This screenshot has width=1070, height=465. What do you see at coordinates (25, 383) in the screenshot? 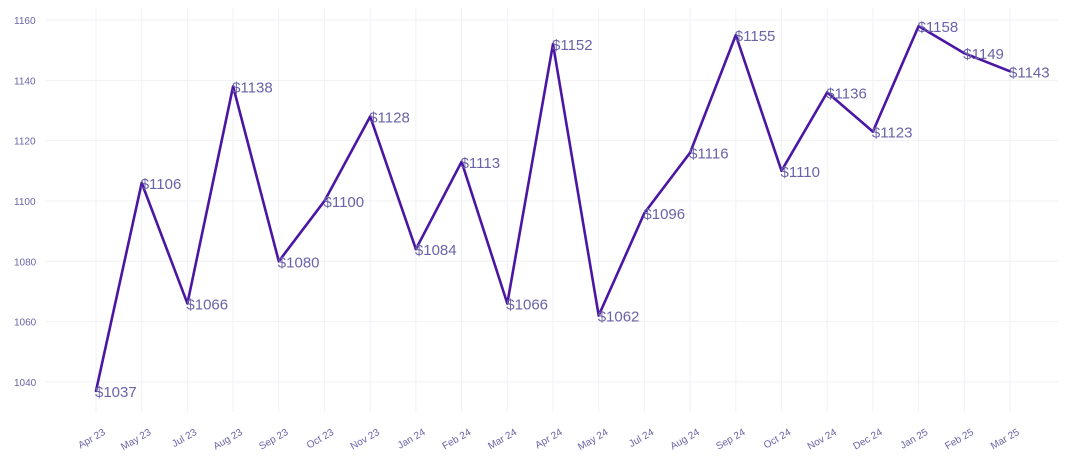
I see `y-tick-label: 1040` at bounding box center [25, 383].